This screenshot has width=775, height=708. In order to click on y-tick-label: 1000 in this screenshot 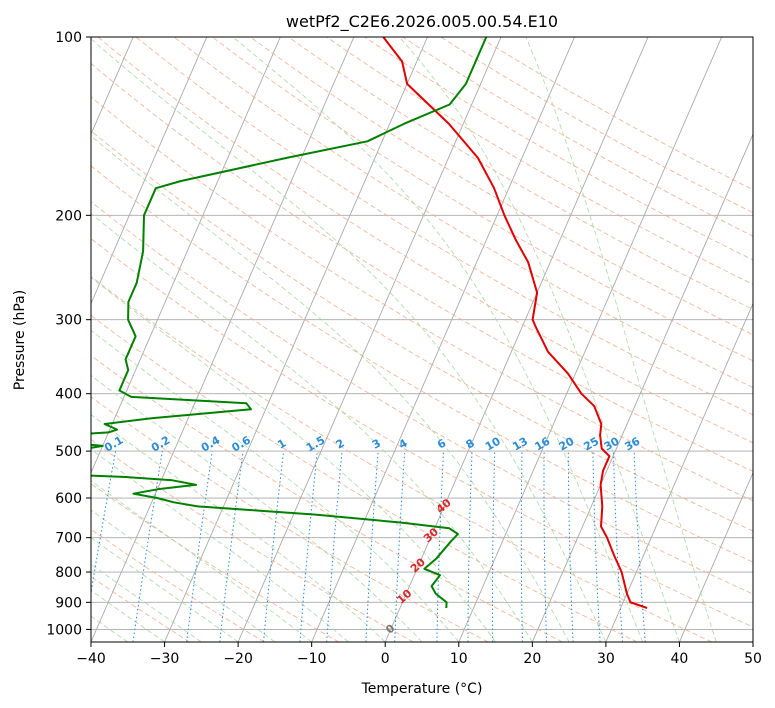, I will do `click(64, 630)`.